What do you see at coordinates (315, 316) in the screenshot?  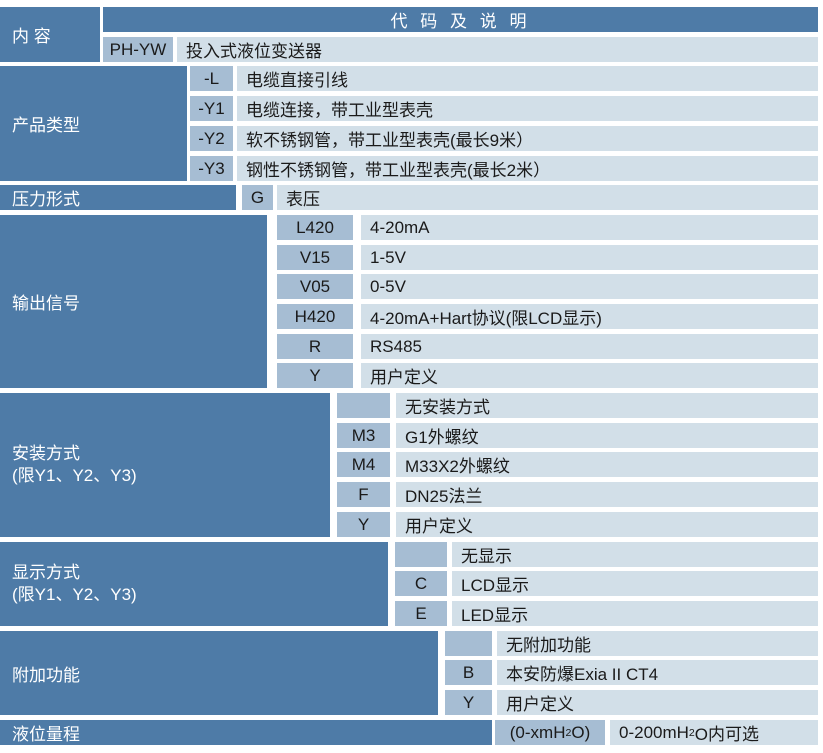 I see `code-cell: H420` at bounding box center [315, 316].